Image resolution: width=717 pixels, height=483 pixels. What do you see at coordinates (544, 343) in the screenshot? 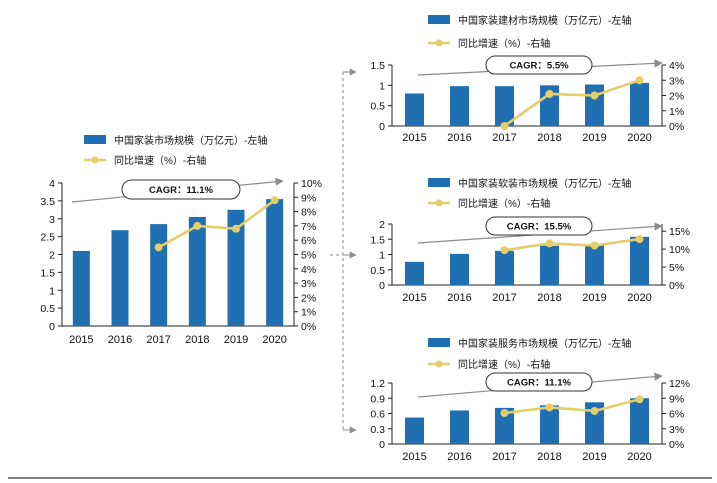
I see `legend-bar-label: 中国家装服务市场规模（万亿元）-左轴` at bounding box center [544, 343].